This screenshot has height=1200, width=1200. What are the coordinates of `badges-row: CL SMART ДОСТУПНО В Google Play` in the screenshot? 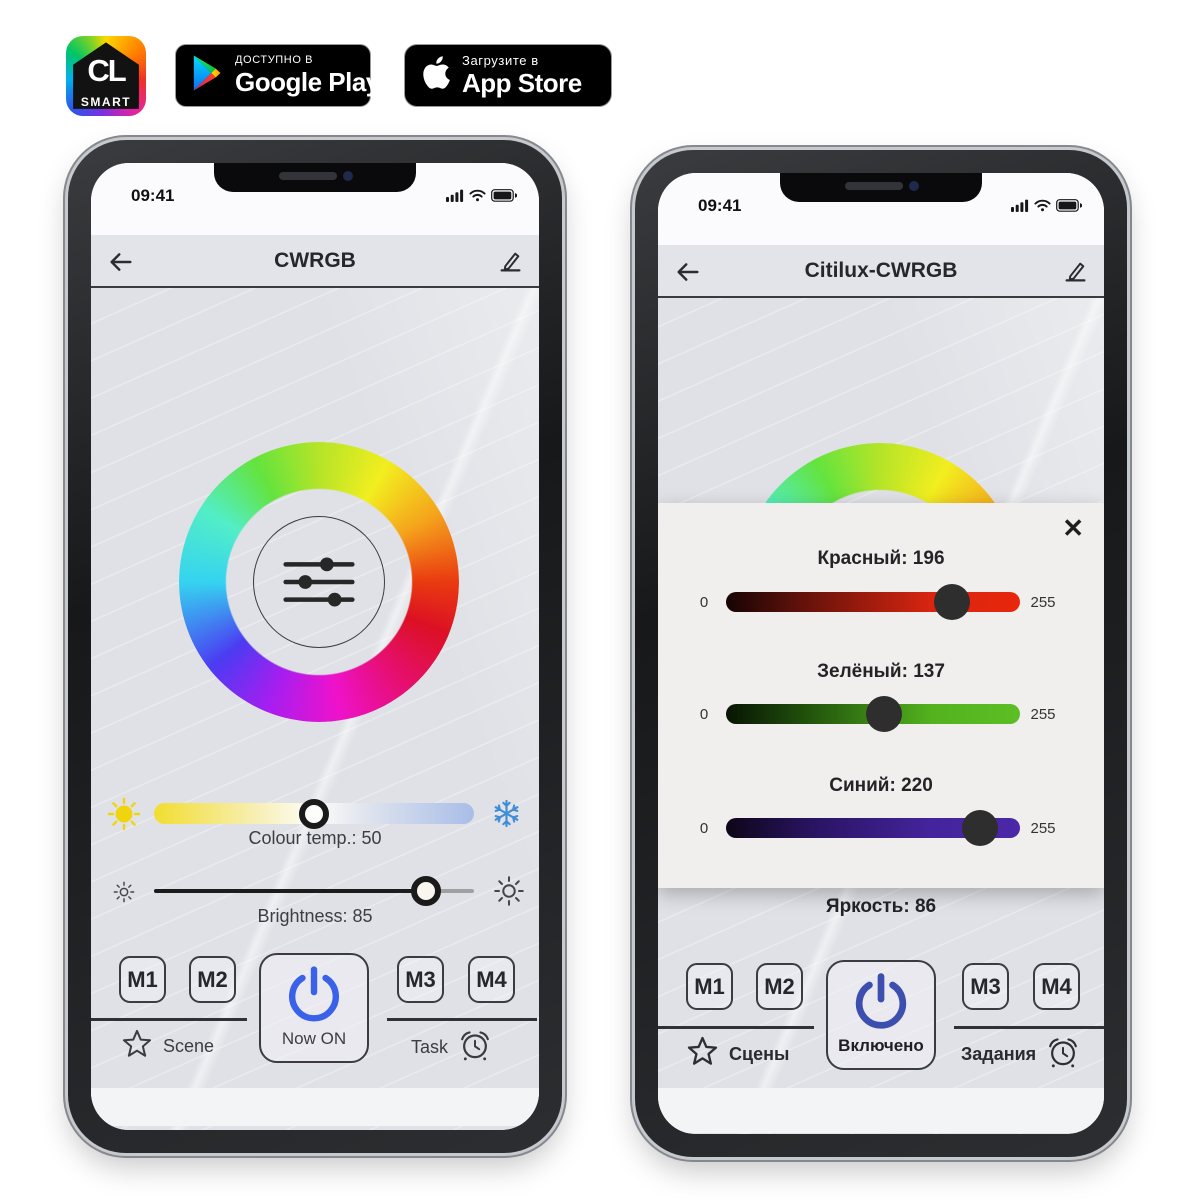 It's located at (600, 65).